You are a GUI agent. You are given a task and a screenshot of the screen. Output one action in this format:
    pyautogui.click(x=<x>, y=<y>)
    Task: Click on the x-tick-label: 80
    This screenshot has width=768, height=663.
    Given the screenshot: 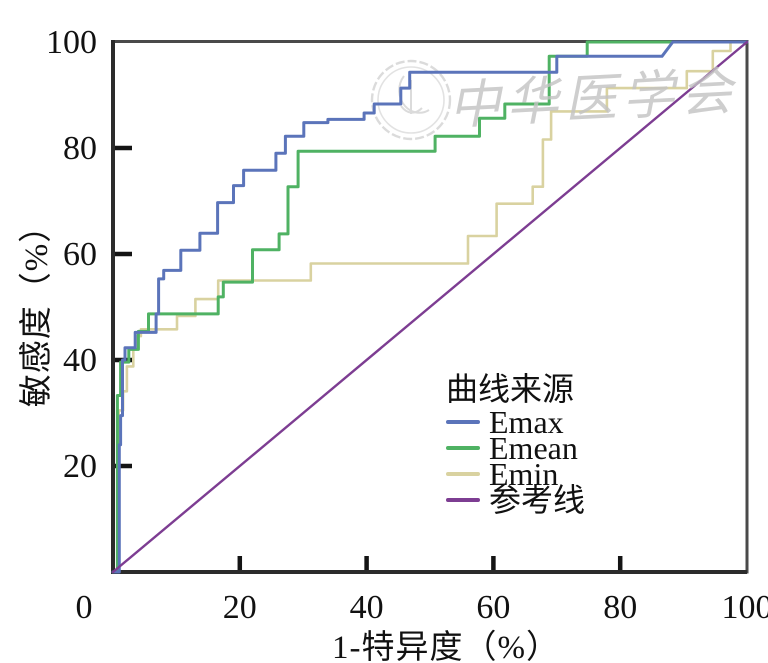 What is the action you would take?
    pyautogui.click(x=620, y=607)
    